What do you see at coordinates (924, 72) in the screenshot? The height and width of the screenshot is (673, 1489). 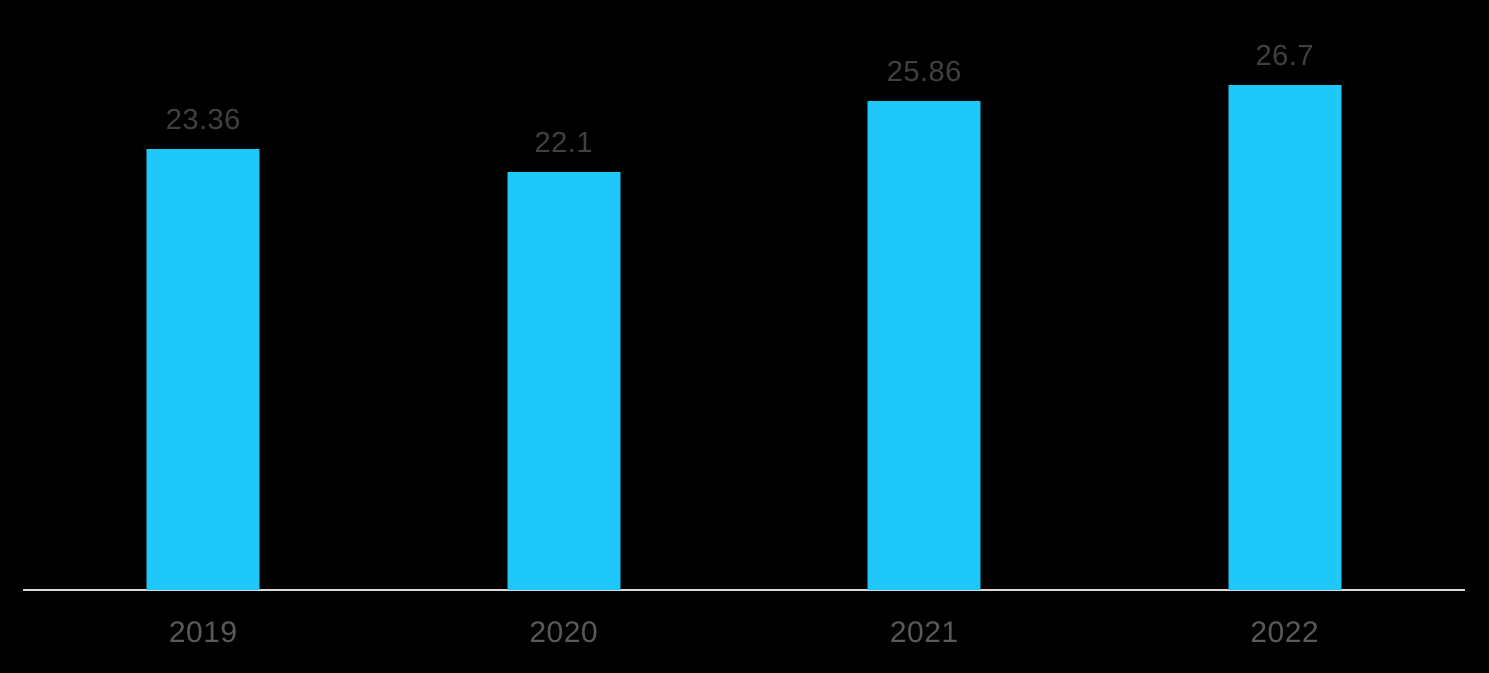 I see `value-label: 25.86` at bounding box center [924, 72].